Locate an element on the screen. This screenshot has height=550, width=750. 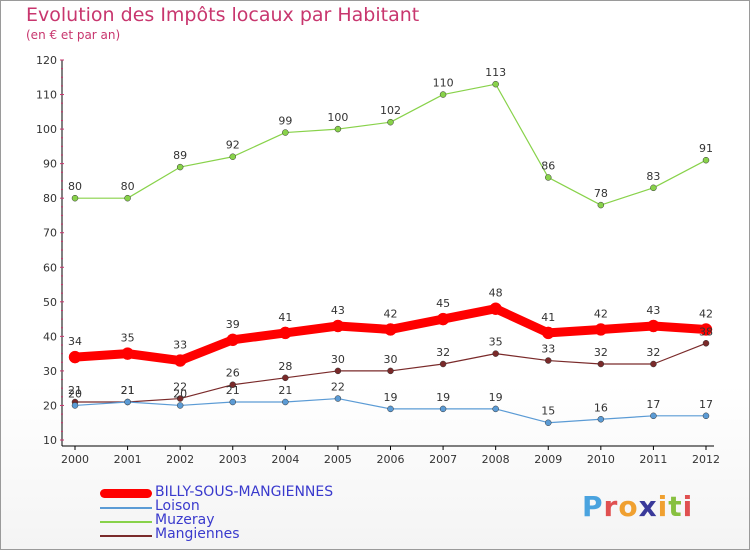
x-tick-label: 2000 is located at coordinates (75, 459).